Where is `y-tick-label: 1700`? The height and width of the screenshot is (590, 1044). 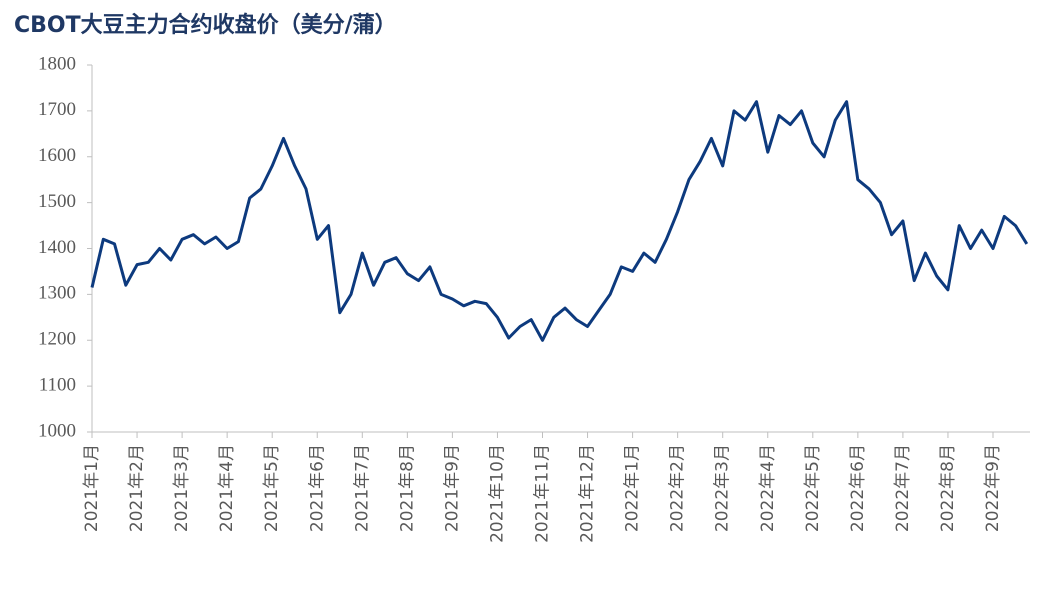 y-tick-label: 1700 is located at coordinates (57, 109).